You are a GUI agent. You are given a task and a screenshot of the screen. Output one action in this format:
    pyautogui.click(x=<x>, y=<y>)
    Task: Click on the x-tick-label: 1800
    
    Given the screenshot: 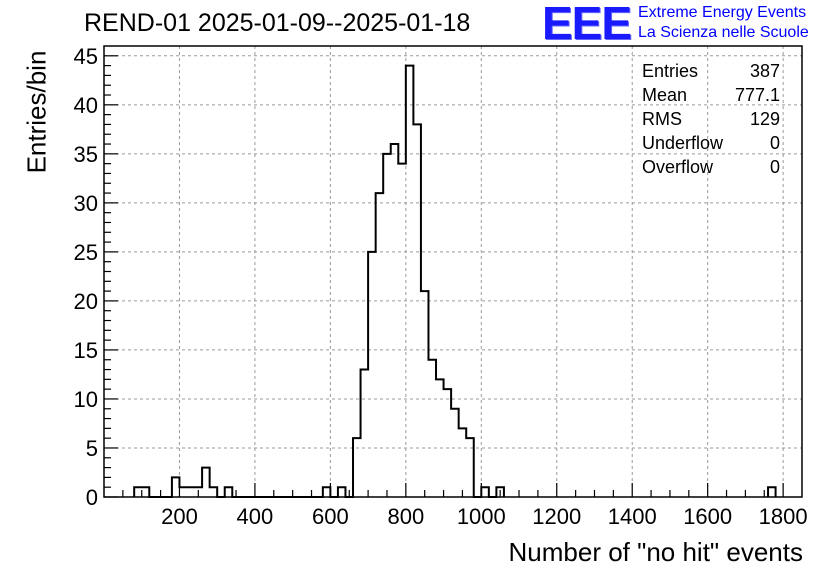 What is the action you would take?
    pyautogui.click(x=783, y=516)
    